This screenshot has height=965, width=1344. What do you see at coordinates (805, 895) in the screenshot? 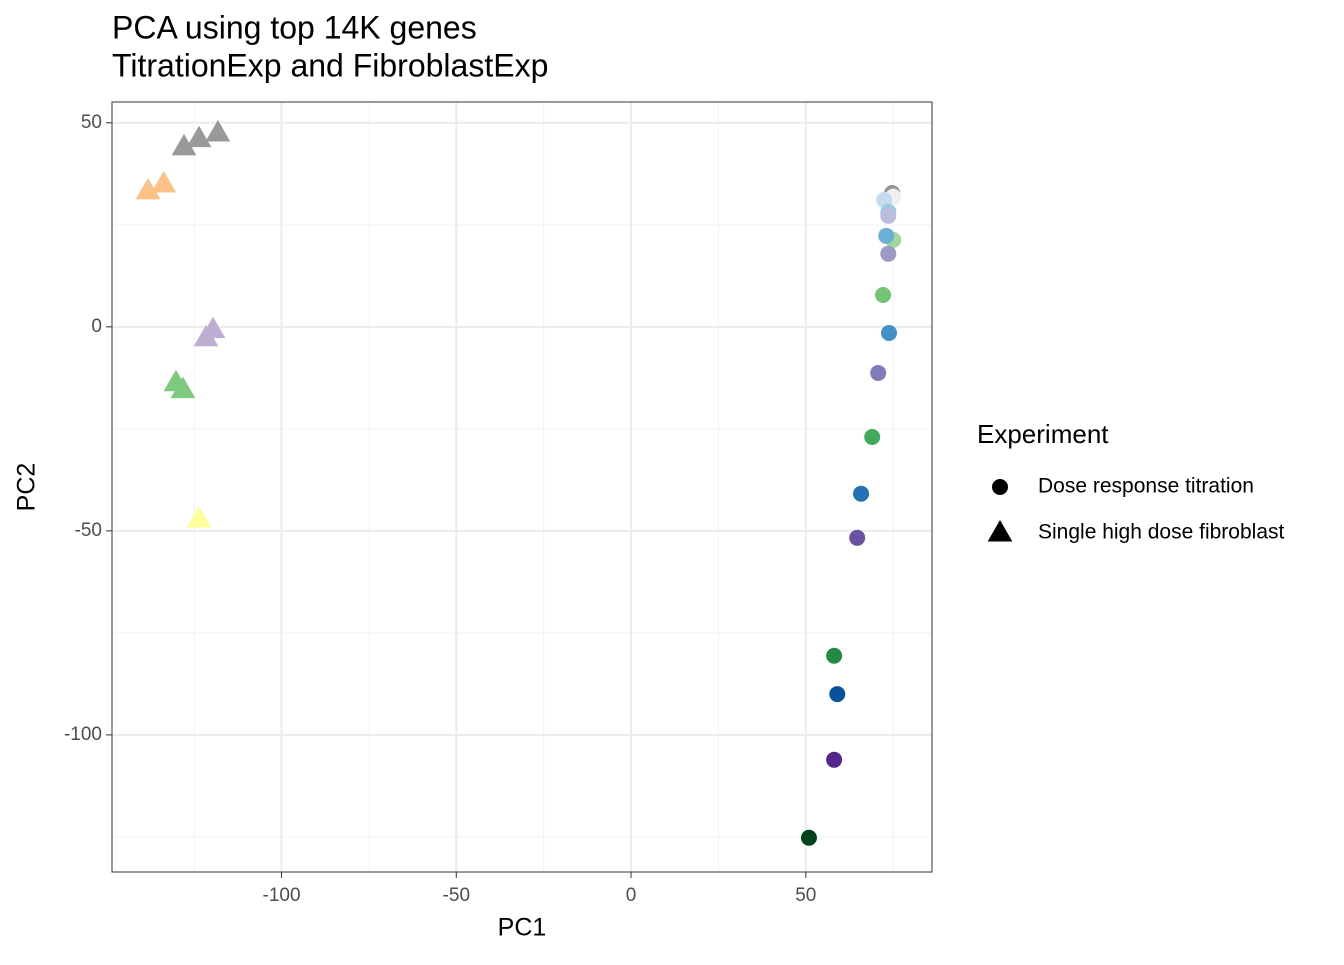
I see `x-tick-label: 50` at bounding box center [805, 895].